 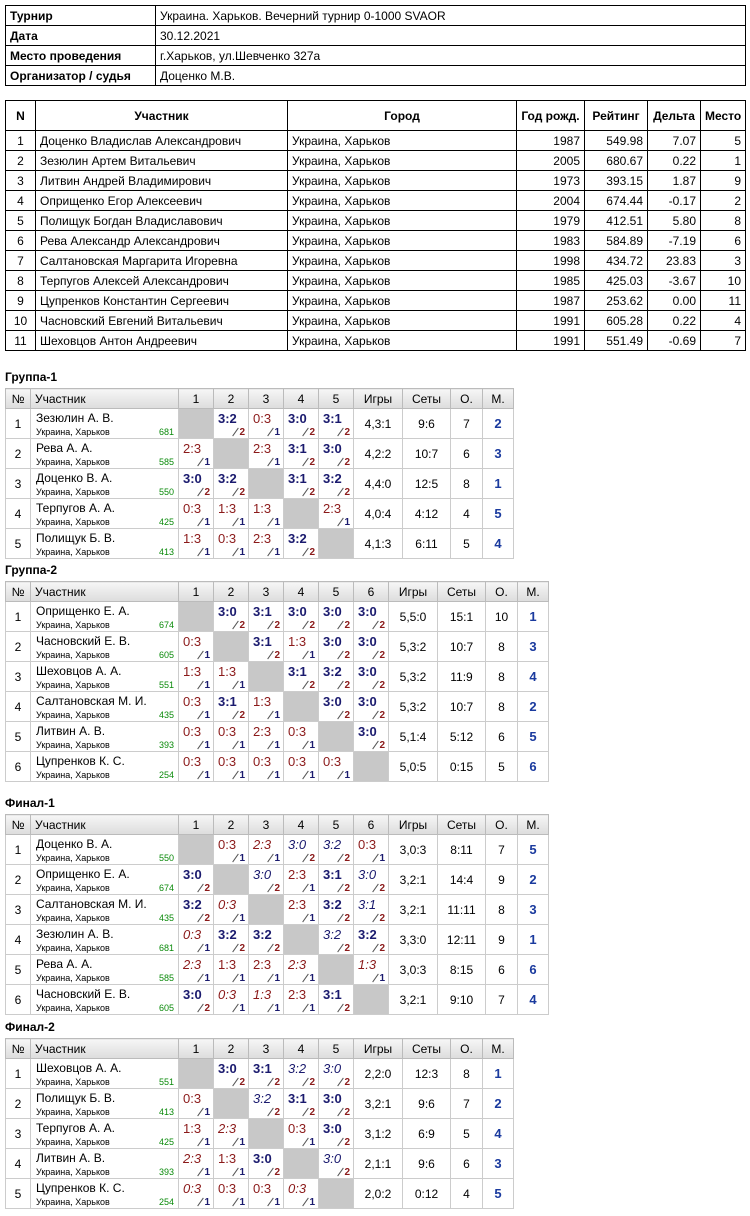 What do you see at coordinates (466, 423) in the screenshot?
I see `points: 7` at bounding box center [466, 423].